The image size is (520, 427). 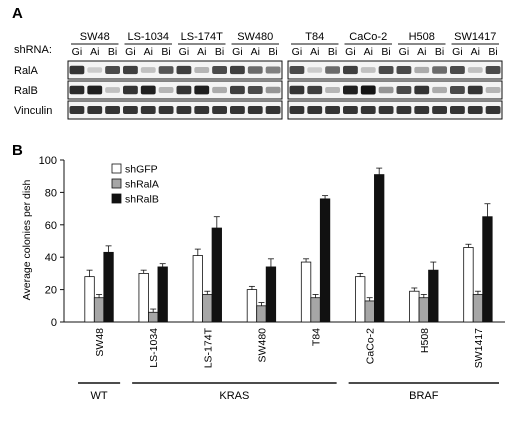 What do you see at coordinates (54, 323) in the screenshot?
I see `y-tick-label: 0` at bounding box center [54, 323].